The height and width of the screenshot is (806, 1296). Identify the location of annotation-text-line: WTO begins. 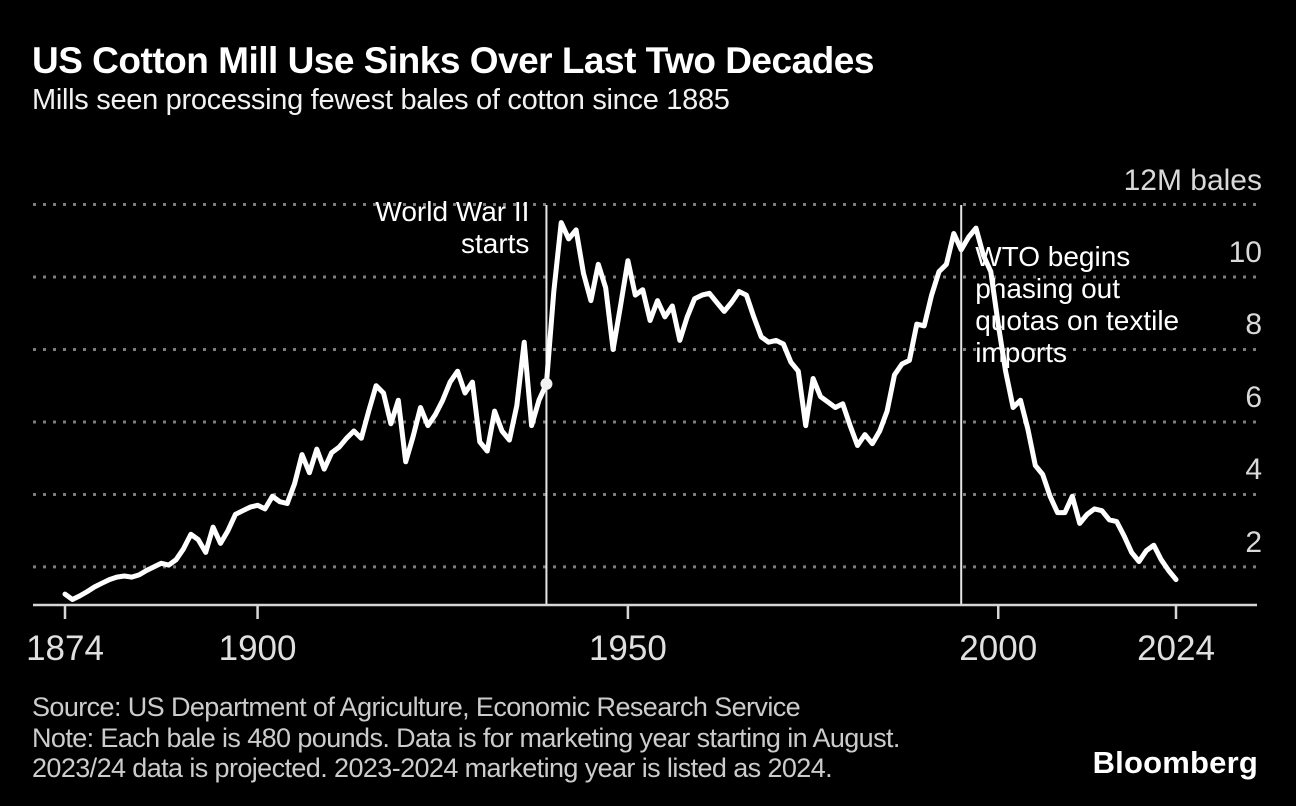
(1053, 256).